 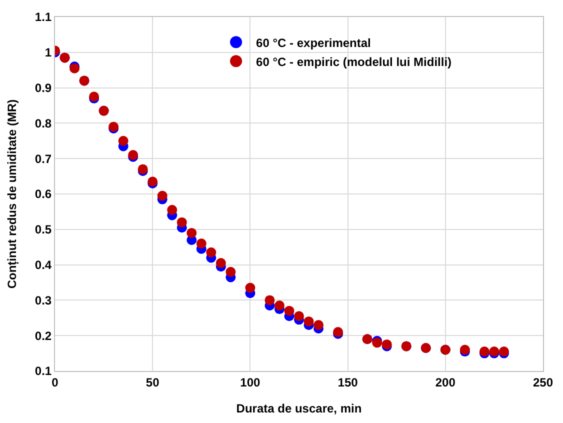 What do you see at coordinates (43, 17) in the screenshot?
I see `y-tick-label: 1.1` at bounding box center [43, 17].